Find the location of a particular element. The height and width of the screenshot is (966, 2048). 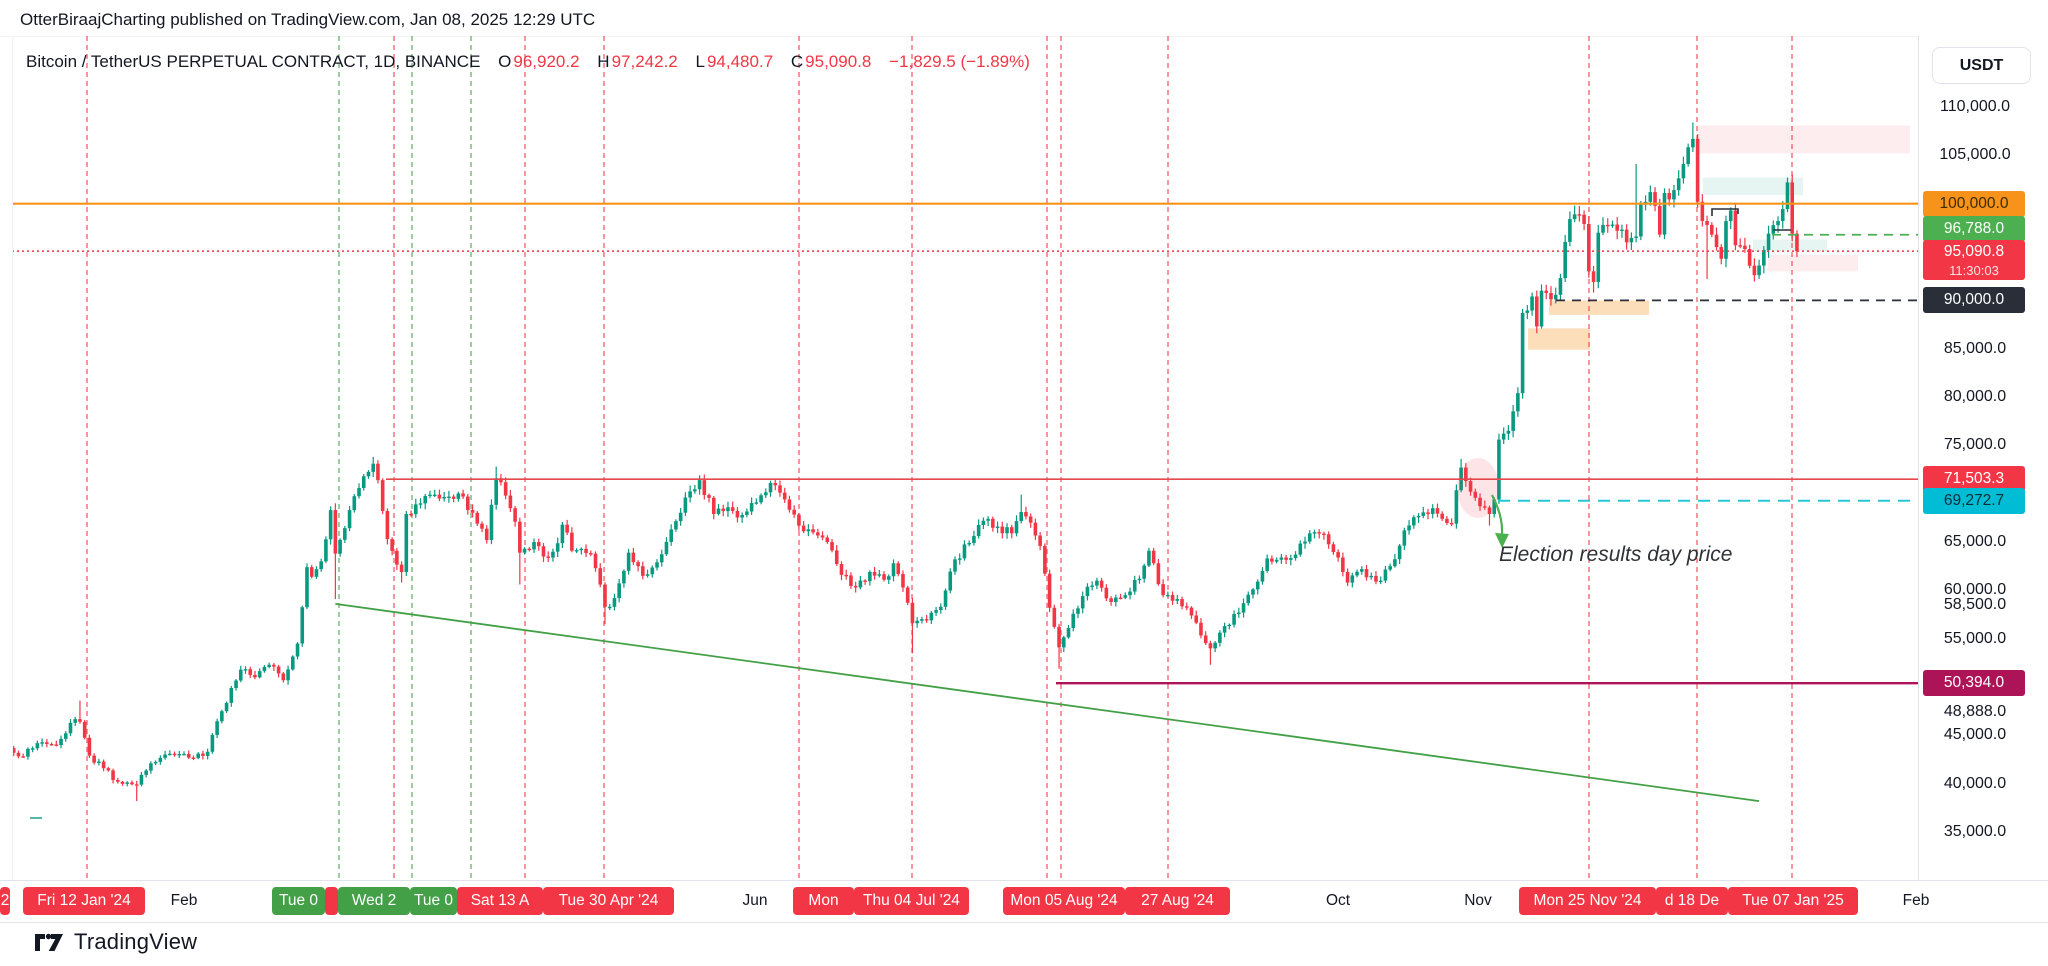

chart-annotation-election-text: Election results day price is located at coordinates (1616, 554).